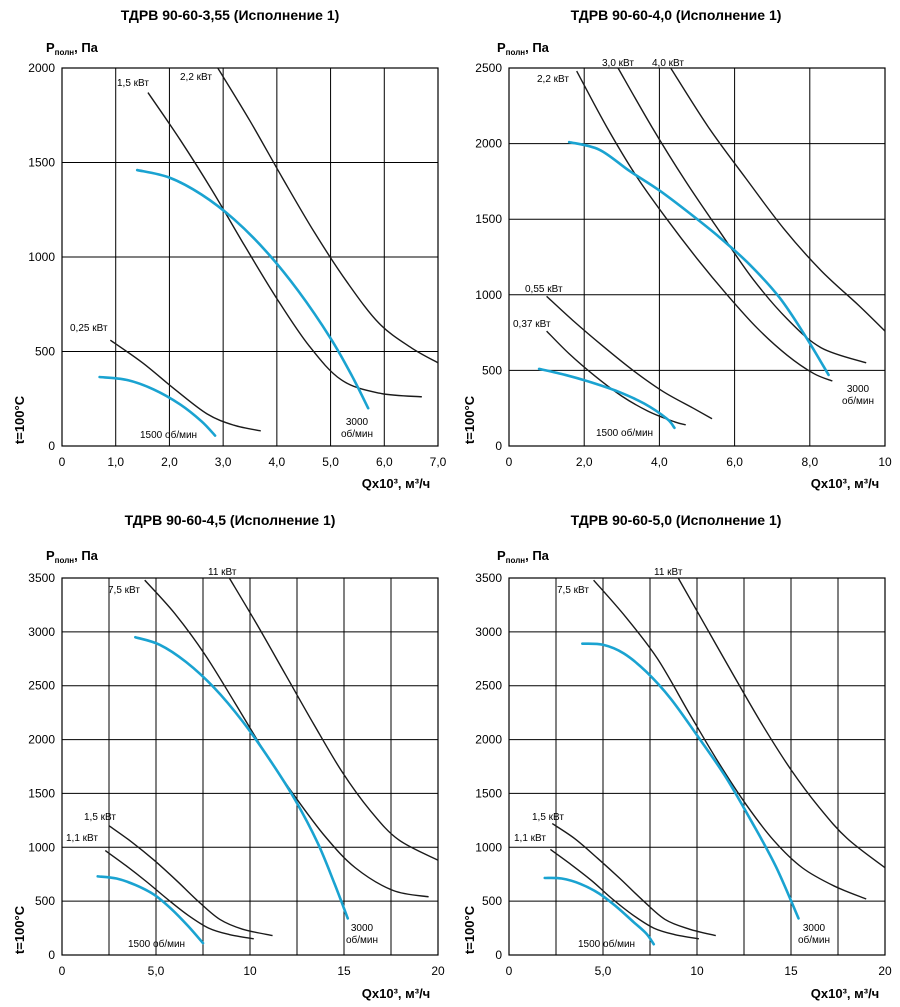 Image resolution: width=900 pixels, height=1007 pixels. Describe the element at coordinates (438, 462) in the screenshot. I see `x-tick-label: 7,0` at that location.